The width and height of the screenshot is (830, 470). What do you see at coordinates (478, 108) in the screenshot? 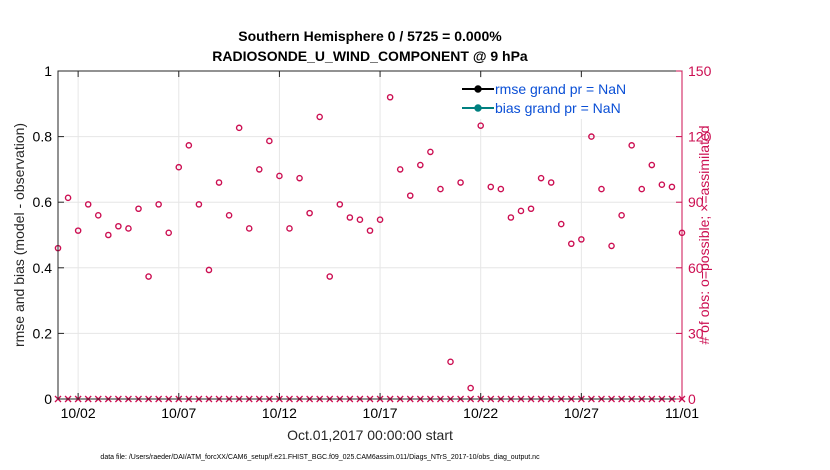
I see `legend-bias-marker` at bounding box center [478, 108].